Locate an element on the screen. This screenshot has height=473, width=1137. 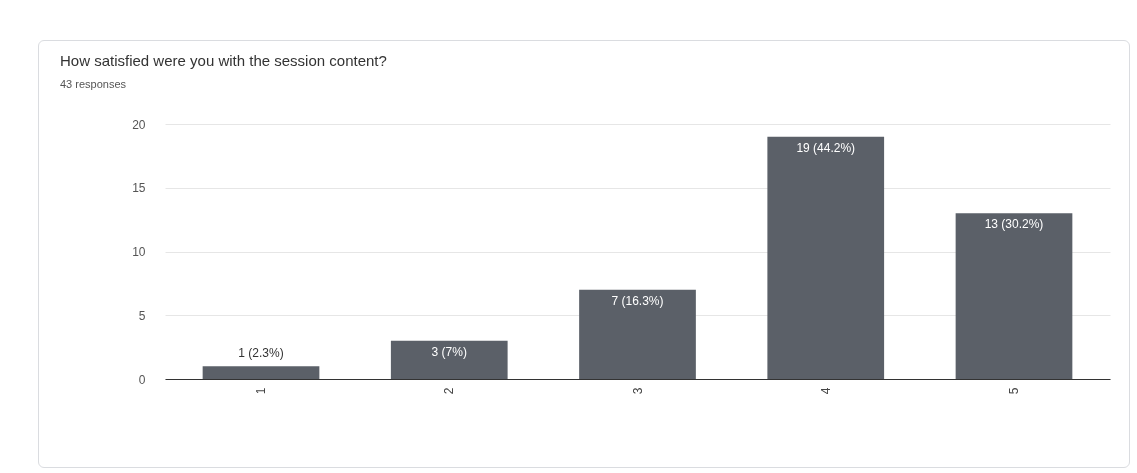
x-tick-label: 2 is located at coordinates (449, 391).